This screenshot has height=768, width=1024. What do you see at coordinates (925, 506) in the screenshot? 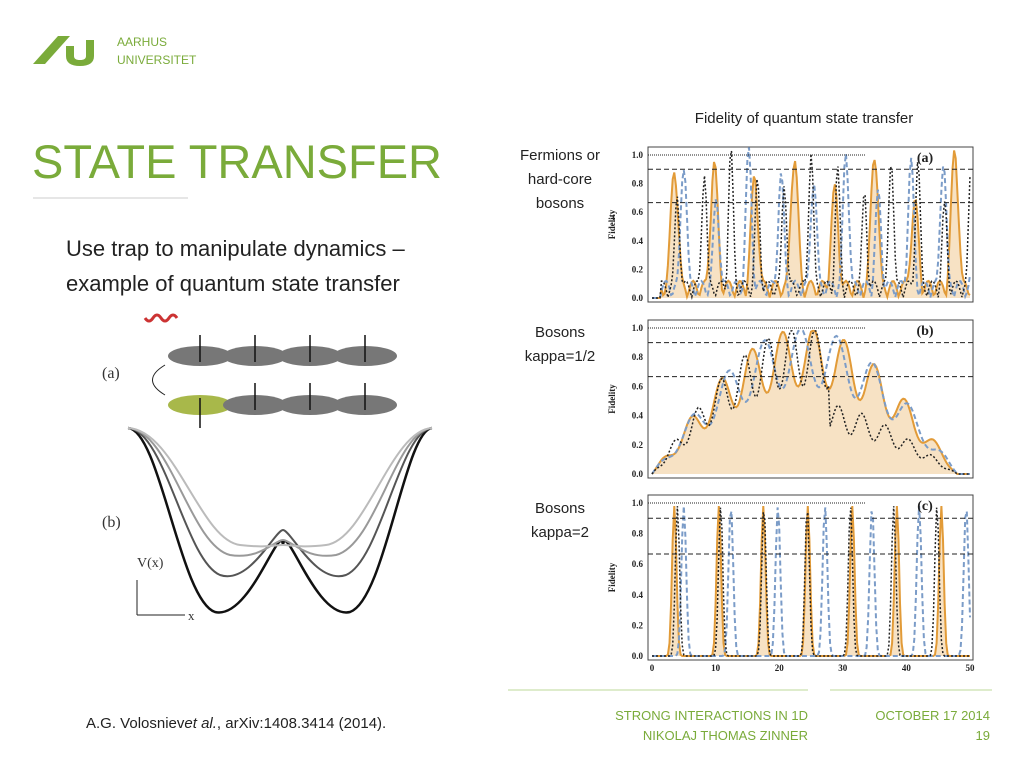
I see `panel-tag: (c)` at bounding box center [925, 506].